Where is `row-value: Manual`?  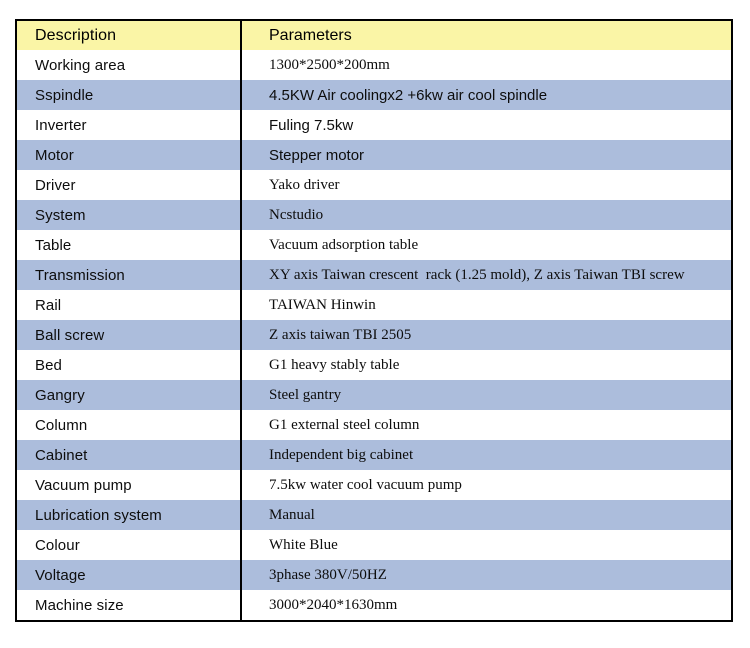 row-value: Manual is located at coordinates (485, 515).